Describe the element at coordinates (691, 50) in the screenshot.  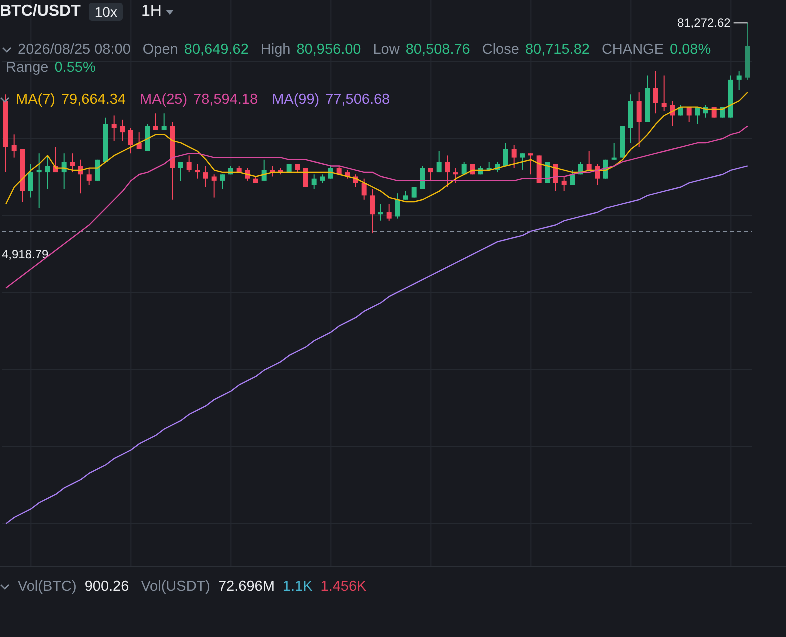
I see `annotation: 0.08%` at that location.